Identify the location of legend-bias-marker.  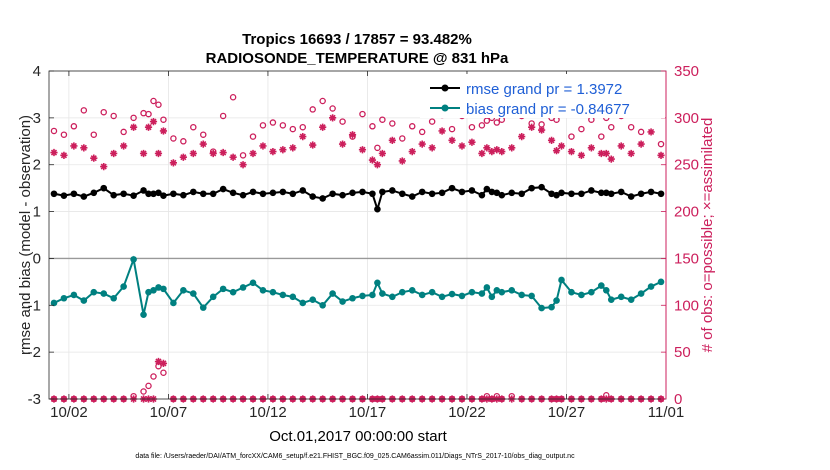
(445, 108).